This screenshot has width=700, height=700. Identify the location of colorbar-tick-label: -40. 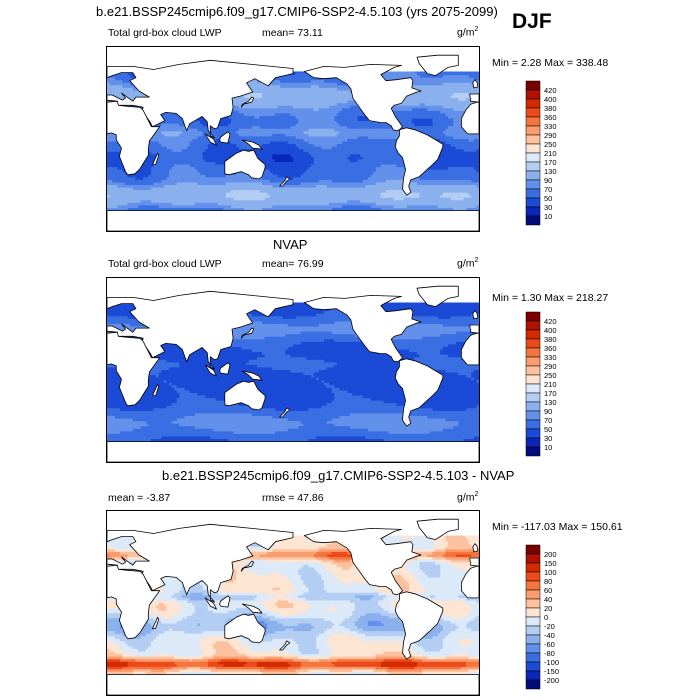
(549, 635).